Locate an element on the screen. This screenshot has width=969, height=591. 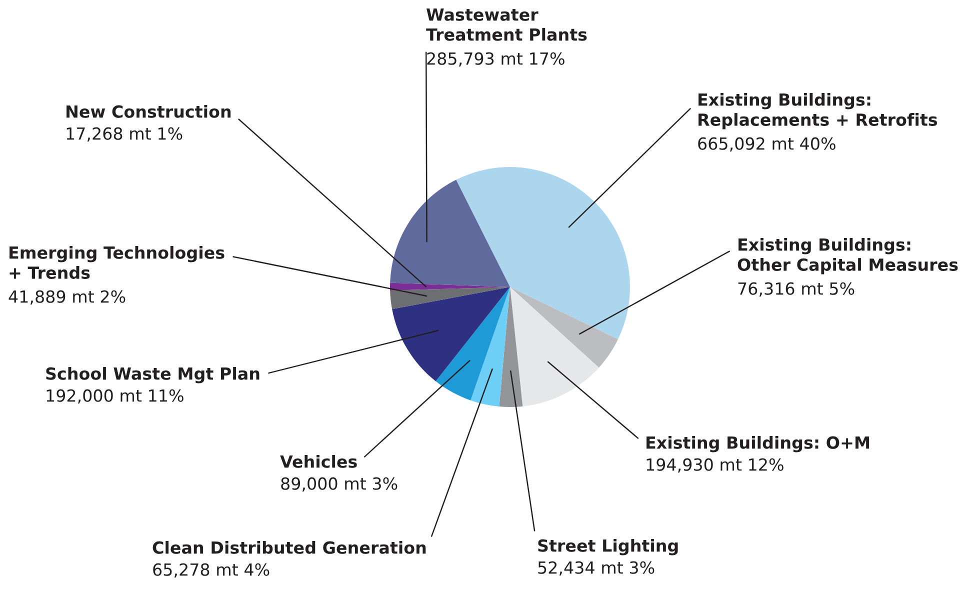
slice-label: Street Lighting is located at coordinates (608, 547).